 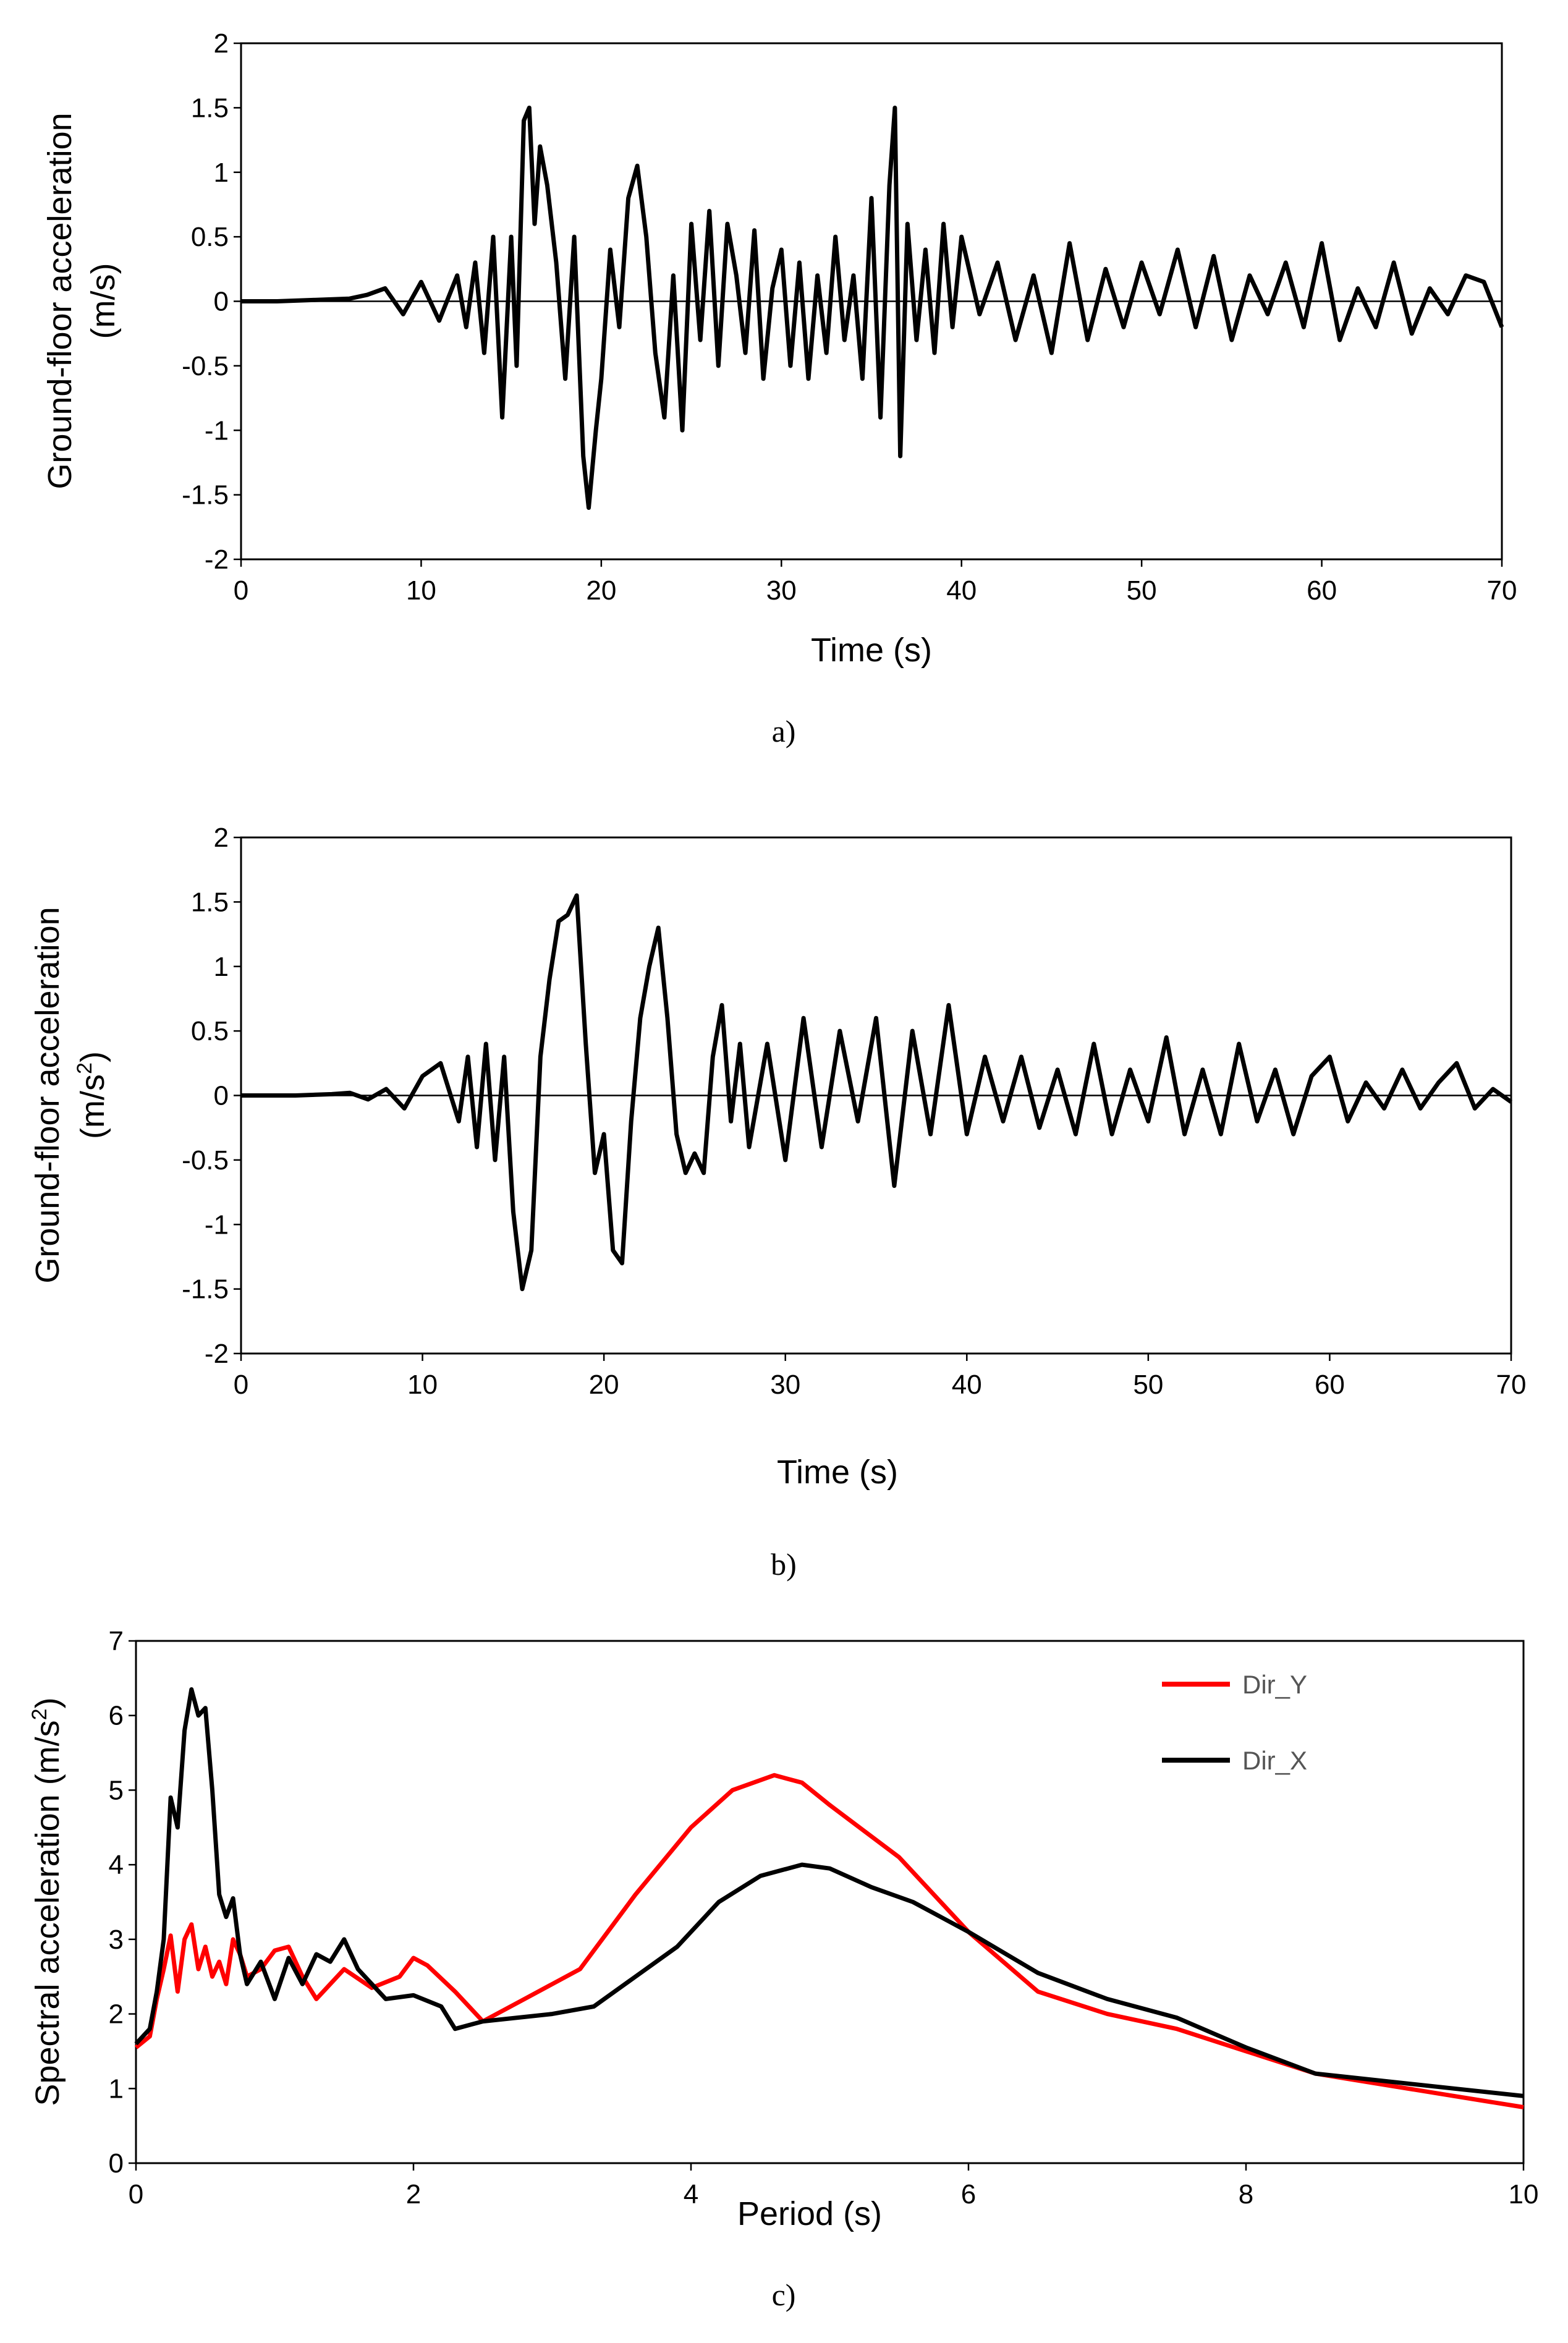 What do you see at coordinates (117, 1641) in the screenshot?
I see `y-tick-label: 7` at bounding box center [117, 1641].